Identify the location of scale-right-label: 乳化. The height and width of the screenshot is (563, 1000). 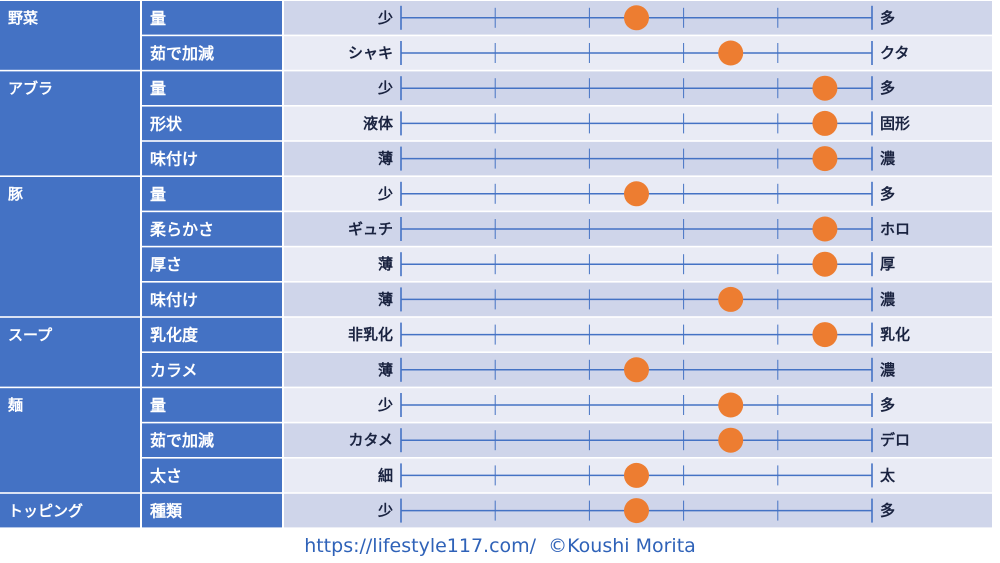
(895, 335).